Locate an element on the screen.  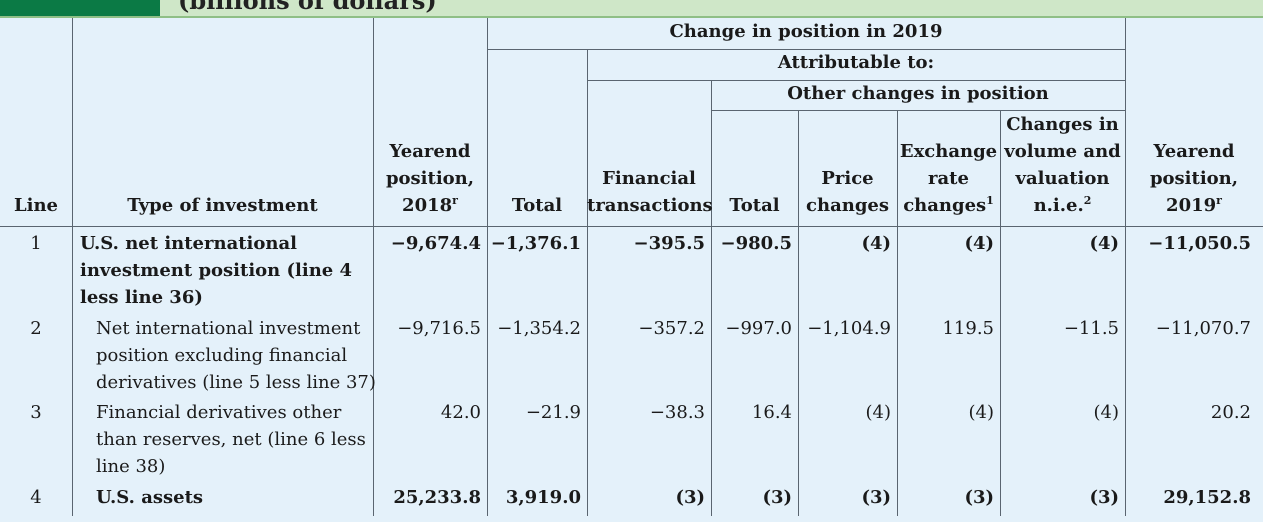
header-year: 2019 is located at coordinates (1191, 205).